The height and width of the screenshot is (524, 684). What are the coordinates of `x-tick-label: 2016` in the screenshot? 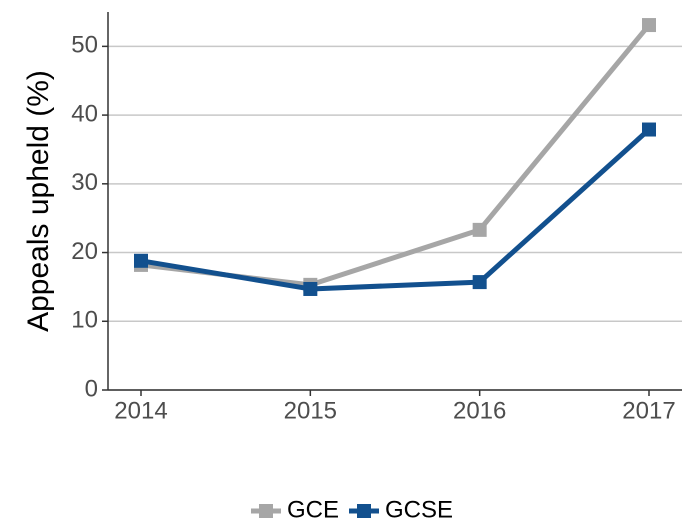 It's located at (479, 410).